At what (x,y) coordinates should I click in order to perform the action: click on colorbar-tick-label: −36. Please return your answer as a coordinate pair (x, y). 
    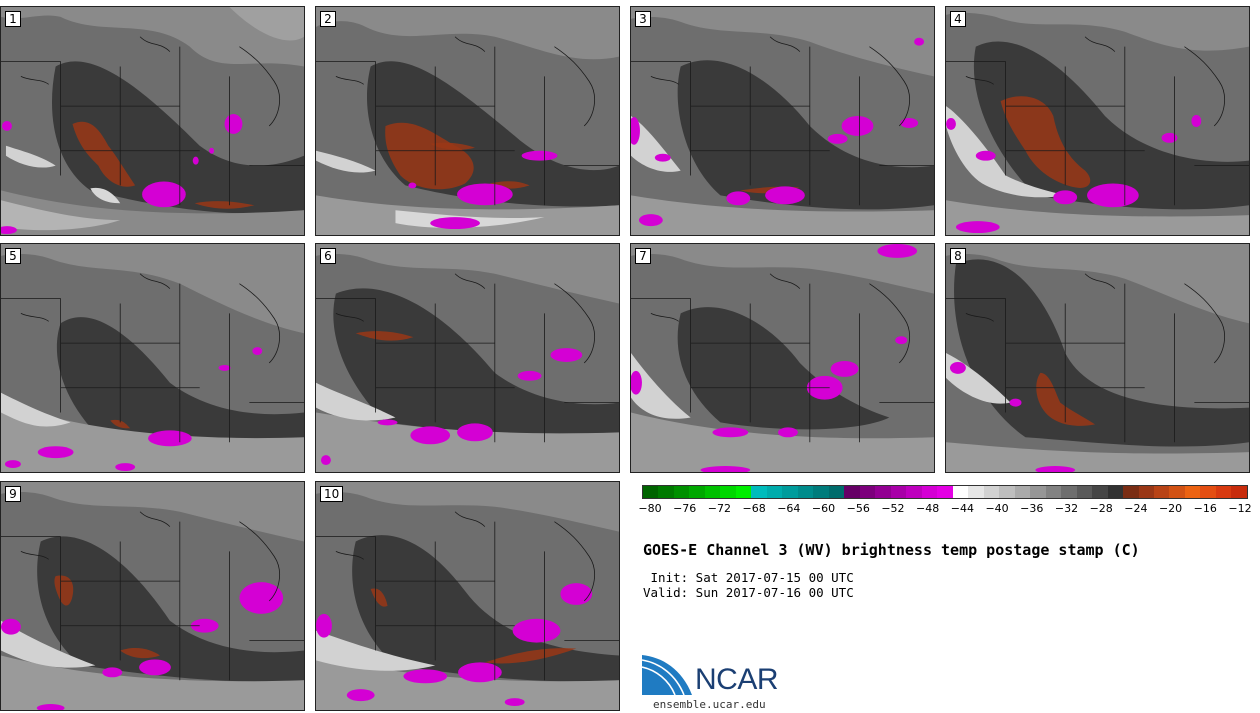
    Looking at the image, I should click on (1032, 508).